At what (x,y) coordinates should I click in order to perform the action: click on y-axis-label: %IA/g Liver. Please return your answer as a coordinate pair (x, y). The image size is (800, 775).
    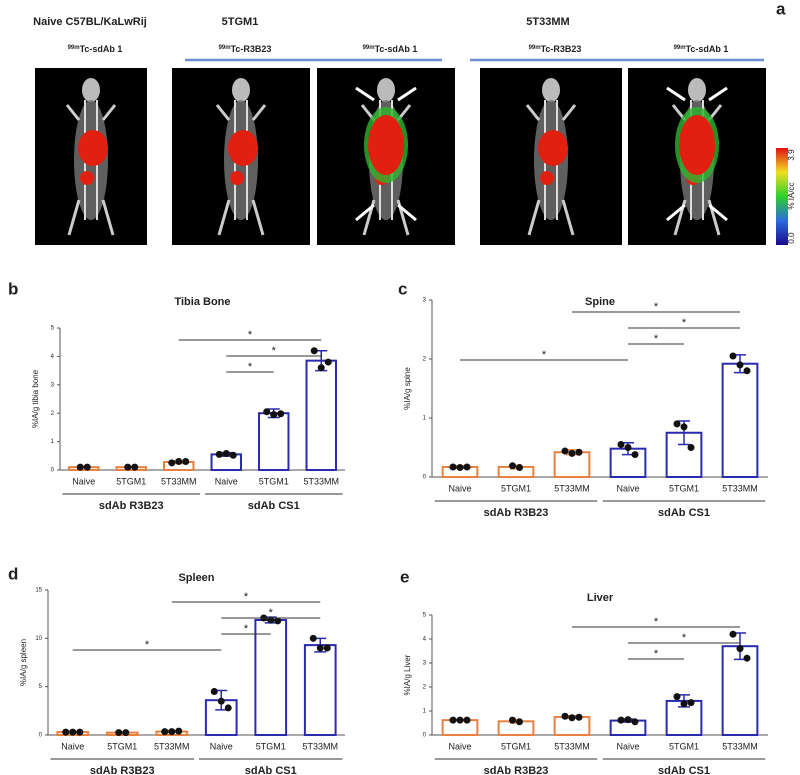
    Looking at the image, I should click on (407, 674).